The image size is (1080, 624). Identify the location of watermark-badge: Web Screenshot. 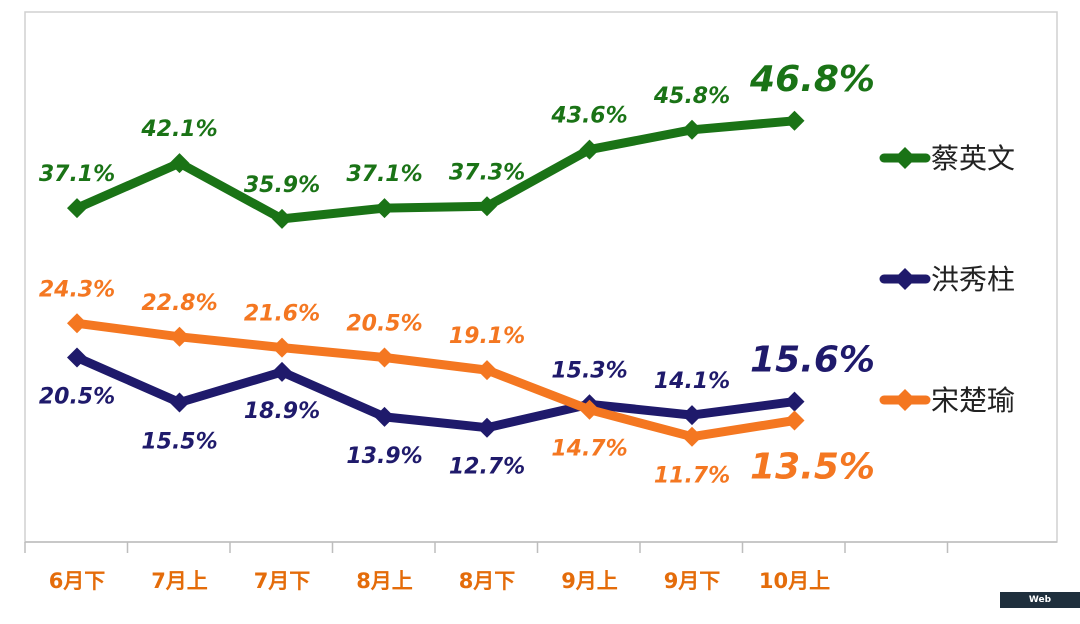
(1040, 606).